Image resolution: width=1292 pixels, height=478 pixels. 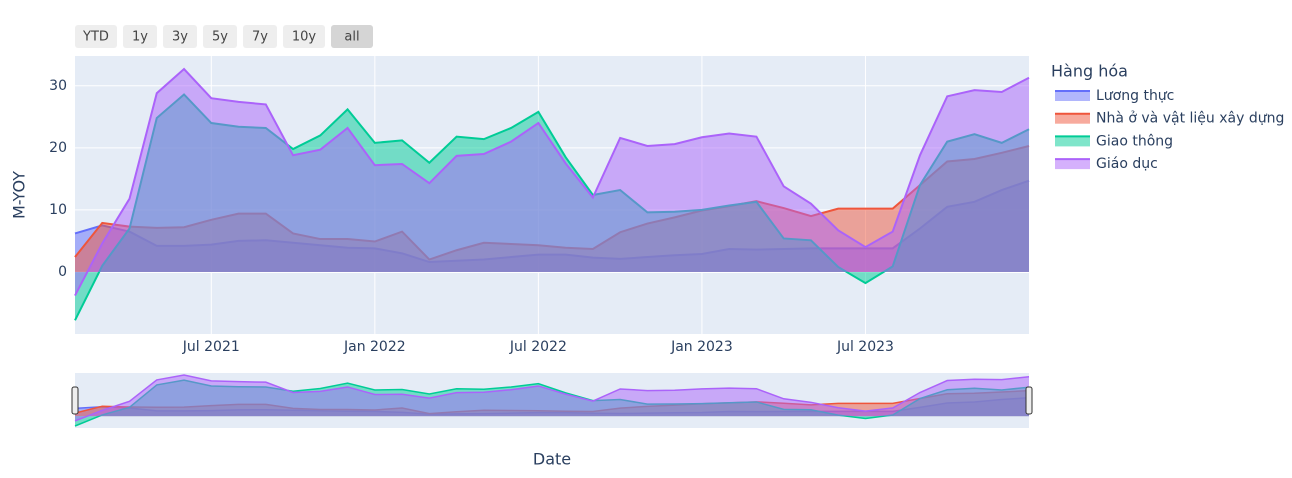 What do you see at coordinates (1134, 141) in the screenshot?
I see `legend-label: Giao thông` at bounding box center [1134, 141].